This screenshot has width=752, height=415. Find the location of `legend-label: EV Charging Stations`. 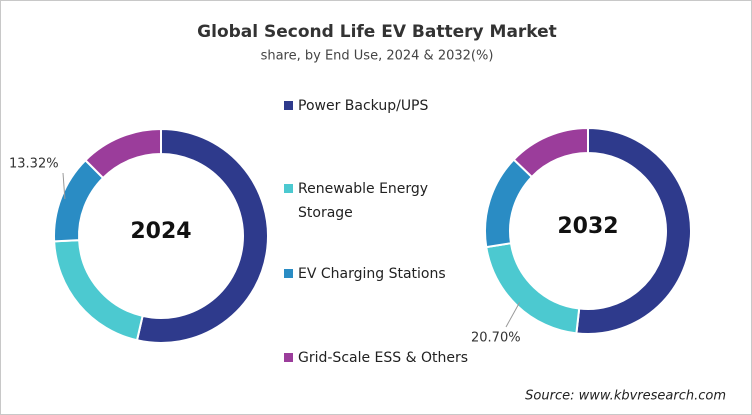

legend-label: EV Charging Stations is located at coordinates (372, 274).